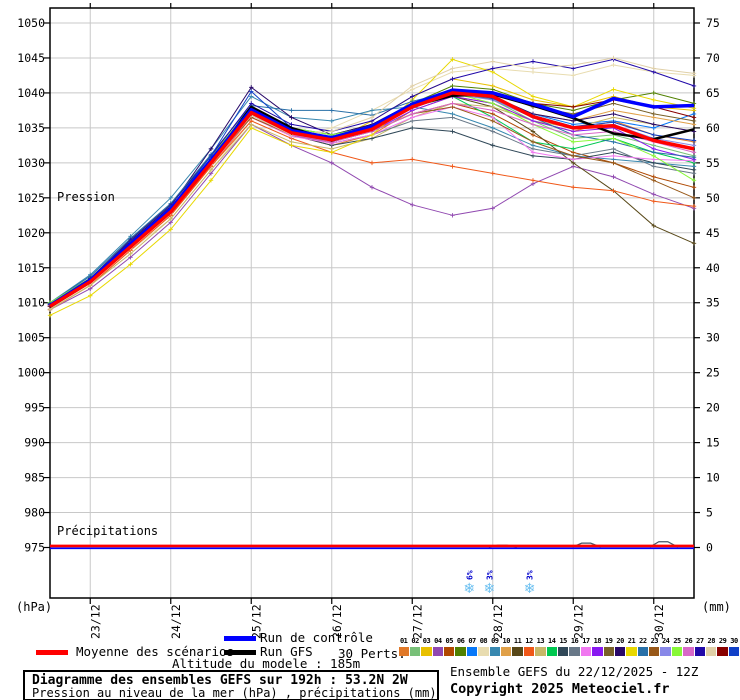  Describe the element at coordinates (631, 641) in the screenshot. I see `member-number: 21` at that location.